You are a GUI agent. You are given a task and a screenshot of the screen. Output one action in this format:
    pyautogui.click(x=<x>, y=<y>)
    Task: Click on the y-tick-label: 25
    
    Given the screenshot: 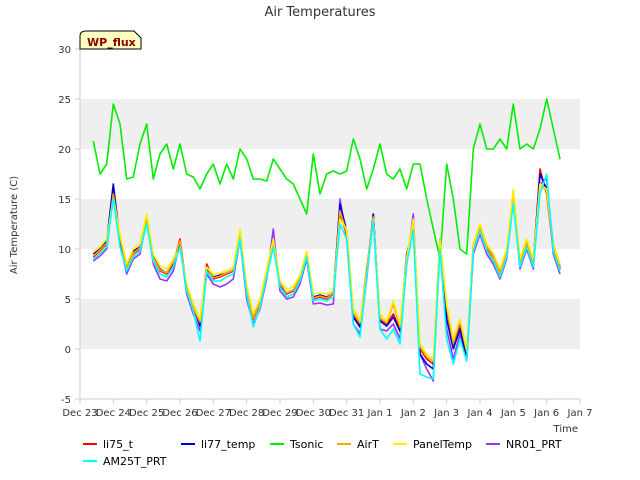 What is the action you would take?
    pyautogui.click(x=64, y=100)
    